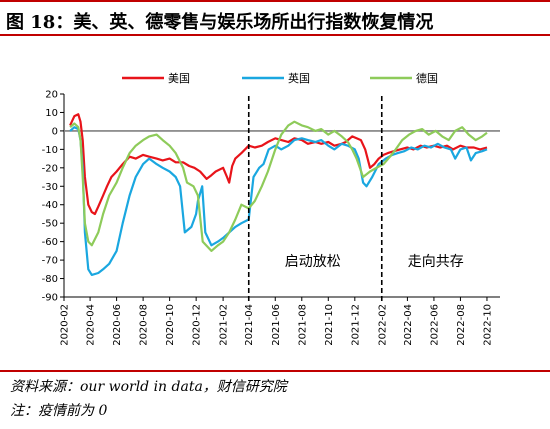  I want to click on footer-divider, so click(275, 371).